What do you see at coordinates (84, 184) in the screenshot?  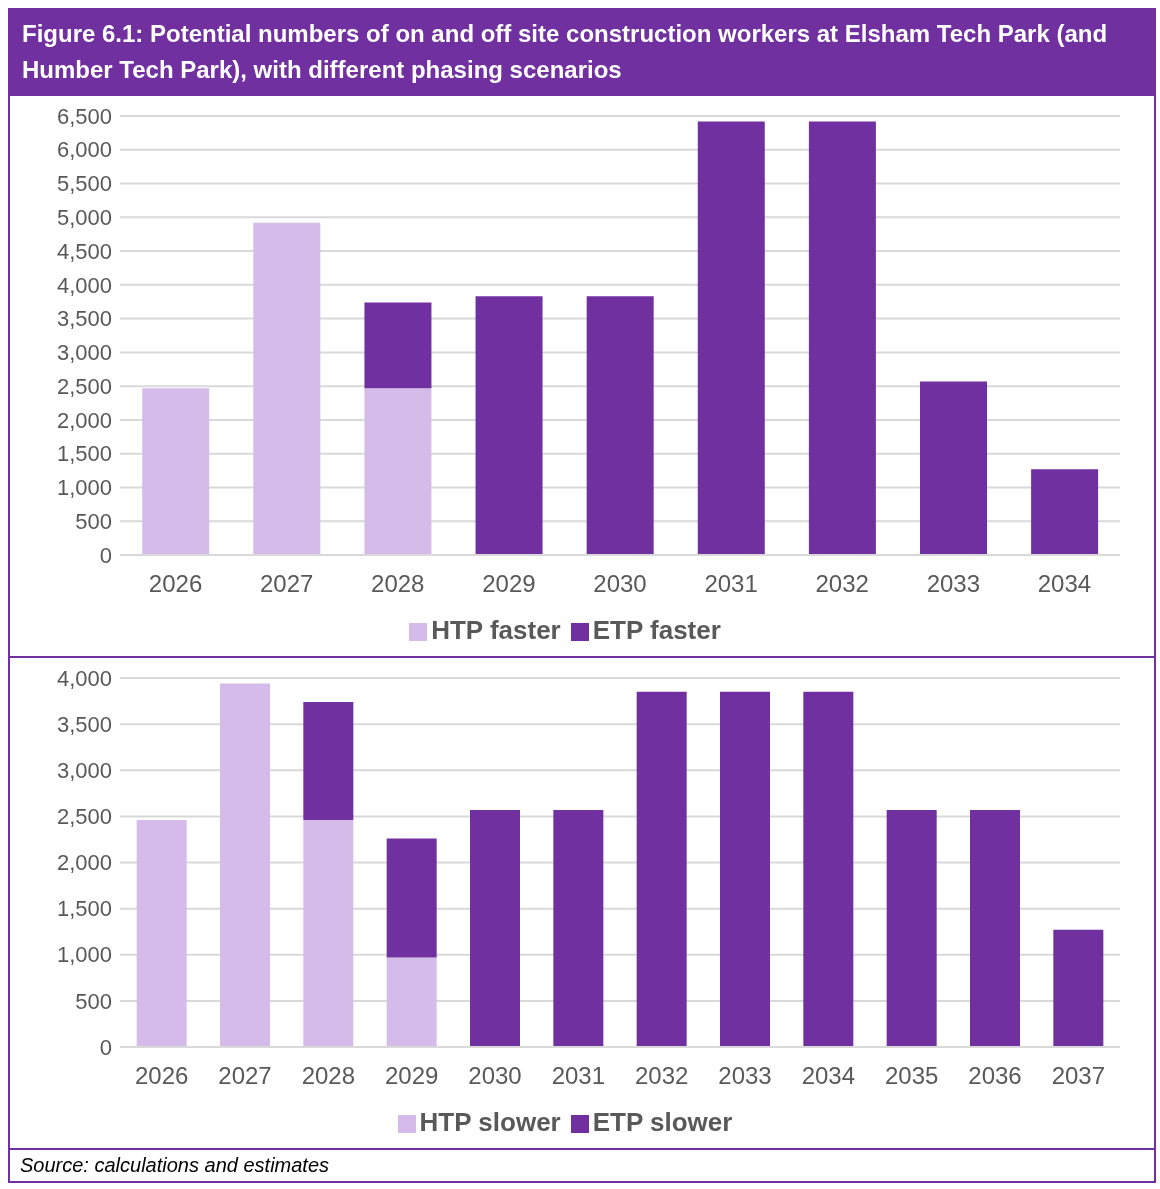 I see `y-tick-label: 5,500` at bounding box center [84, 184].